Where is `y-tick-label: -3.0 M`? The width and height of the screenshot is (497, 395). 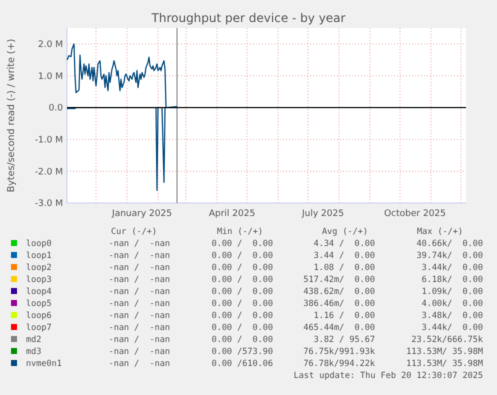 y-tick-label: -3.0 M is located at coordinates (48, 204).